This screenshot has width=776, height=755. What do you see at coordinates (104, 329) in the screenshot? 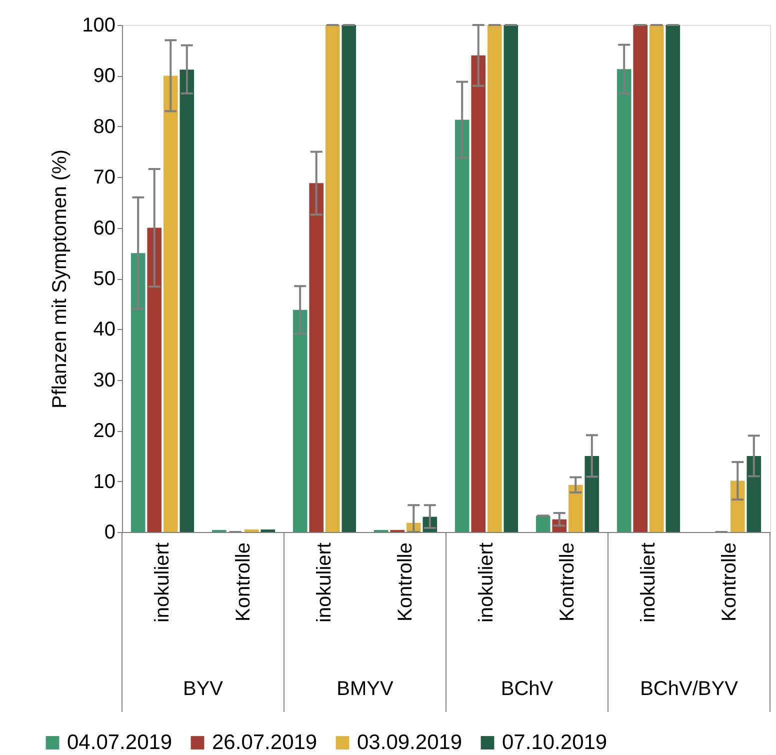
I see `y-tick-label: 40` at bounding box center [104, 329].